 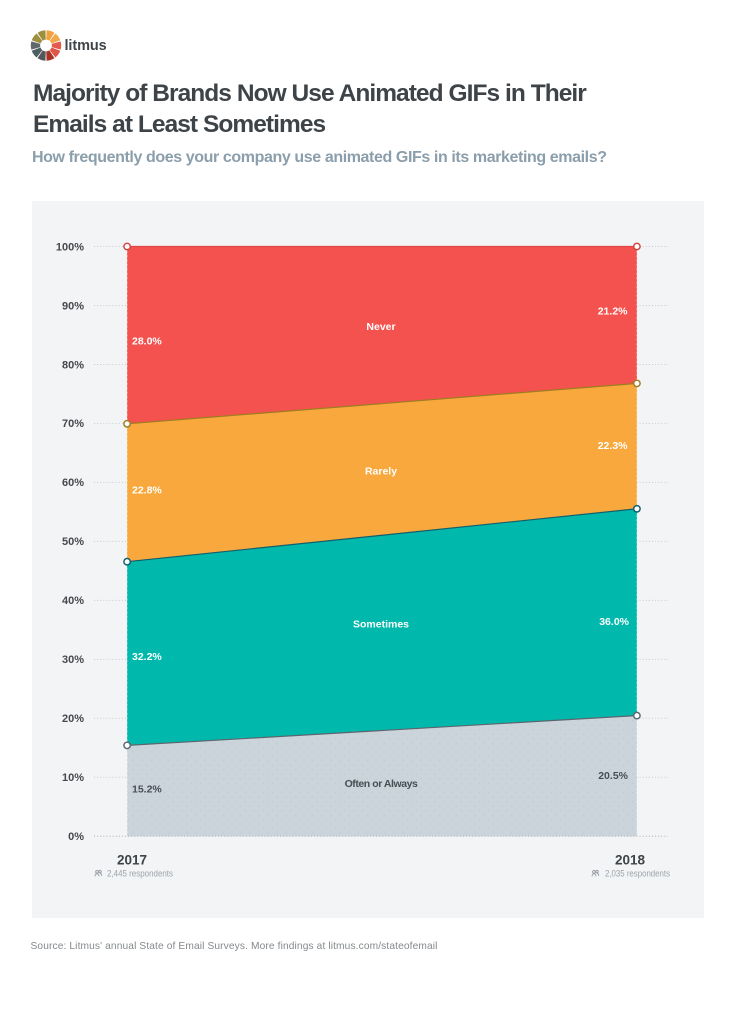 What do you see at coordinates (73, 542) in the screenshot?
I see `svg-text: 50%` at bounding box center [73, 542].